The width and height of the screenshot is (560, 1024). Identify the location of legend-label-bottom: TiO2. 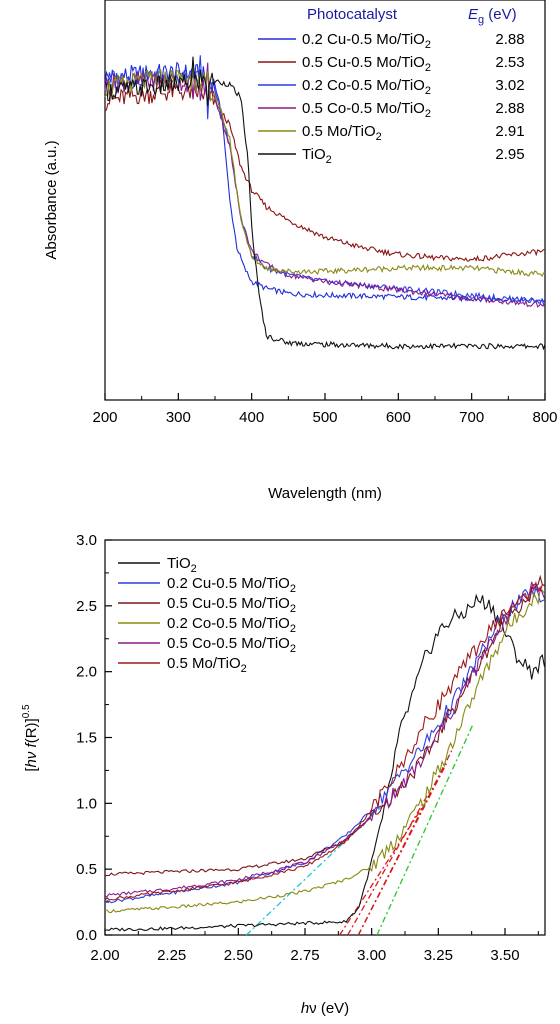
(182, 565).